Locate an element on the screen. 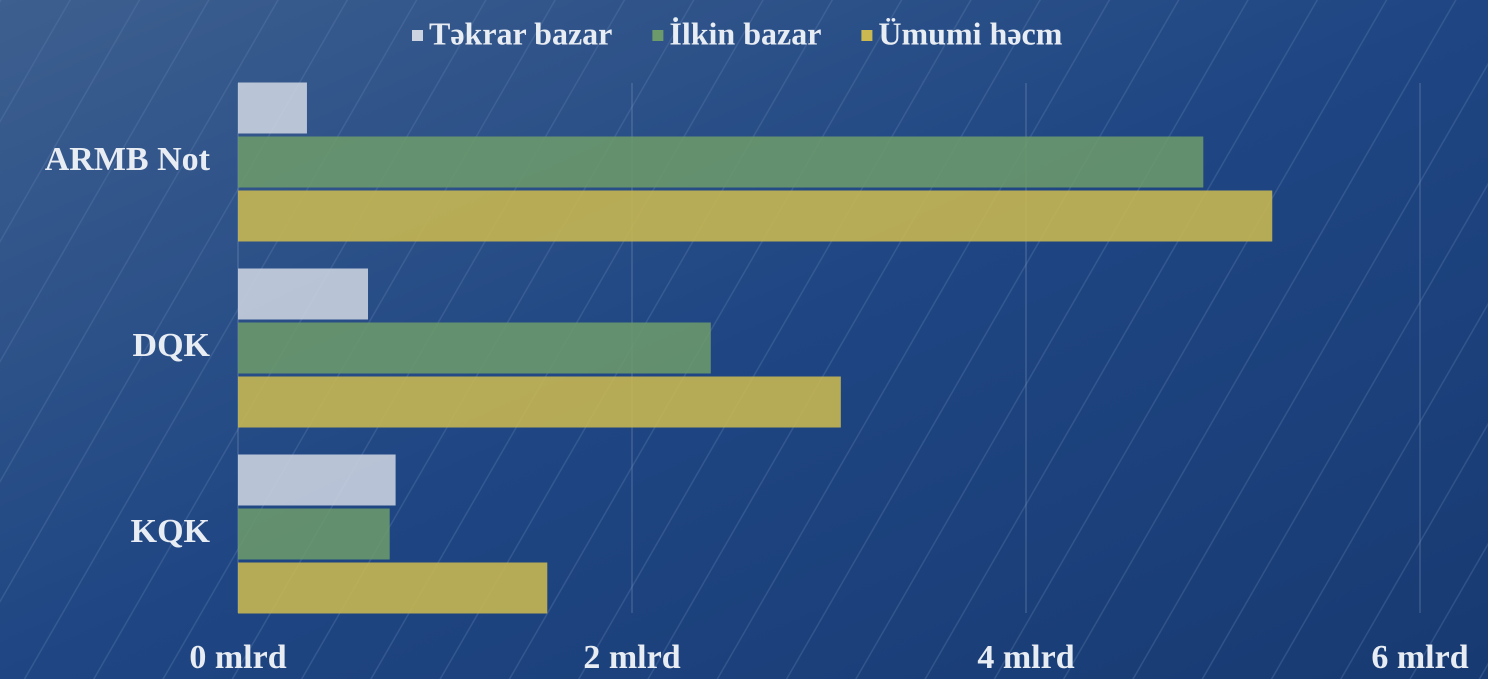  legend-label: İlkin bazar is located at coordinates (745, 33).